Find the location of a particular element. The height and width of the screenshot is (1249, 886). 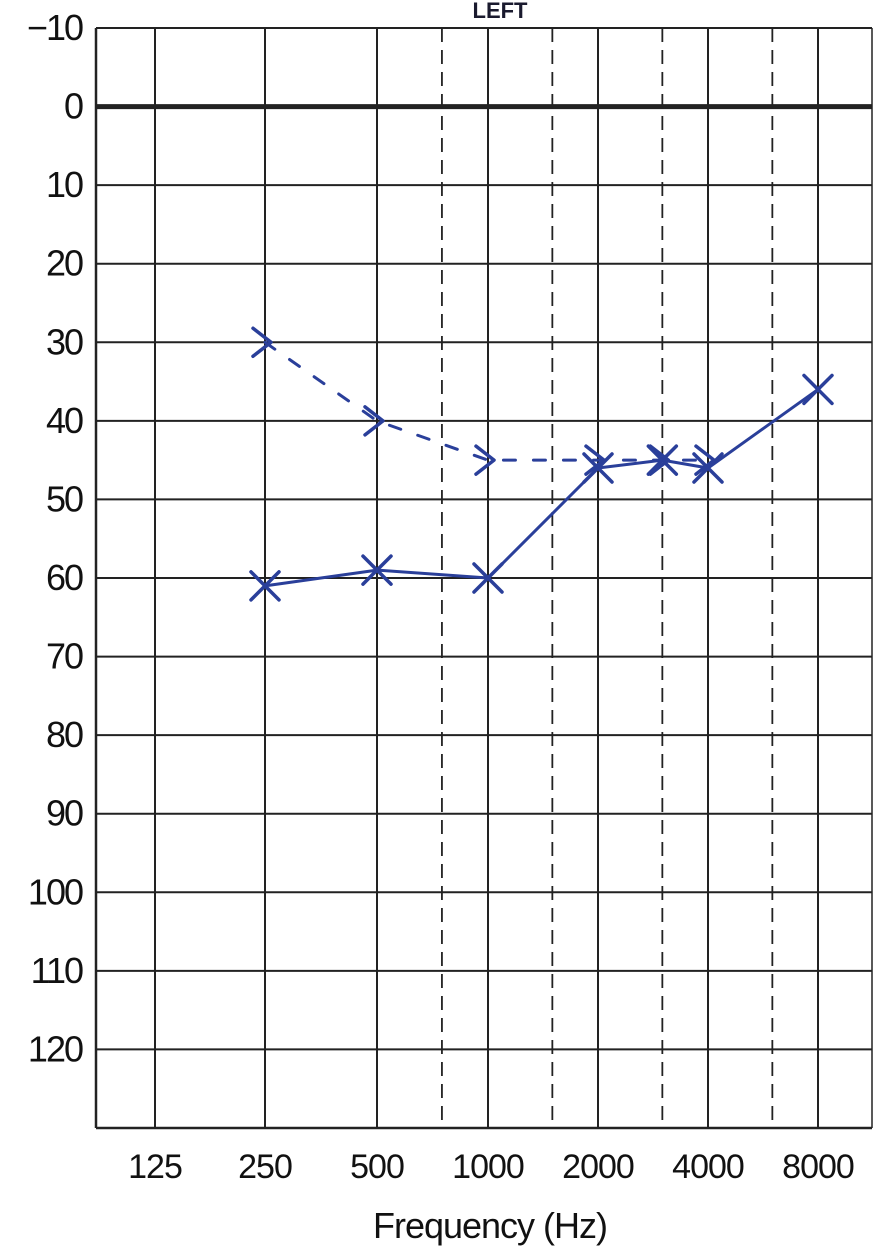

y-tick-label: 90 is located at coordinates (64, 813).